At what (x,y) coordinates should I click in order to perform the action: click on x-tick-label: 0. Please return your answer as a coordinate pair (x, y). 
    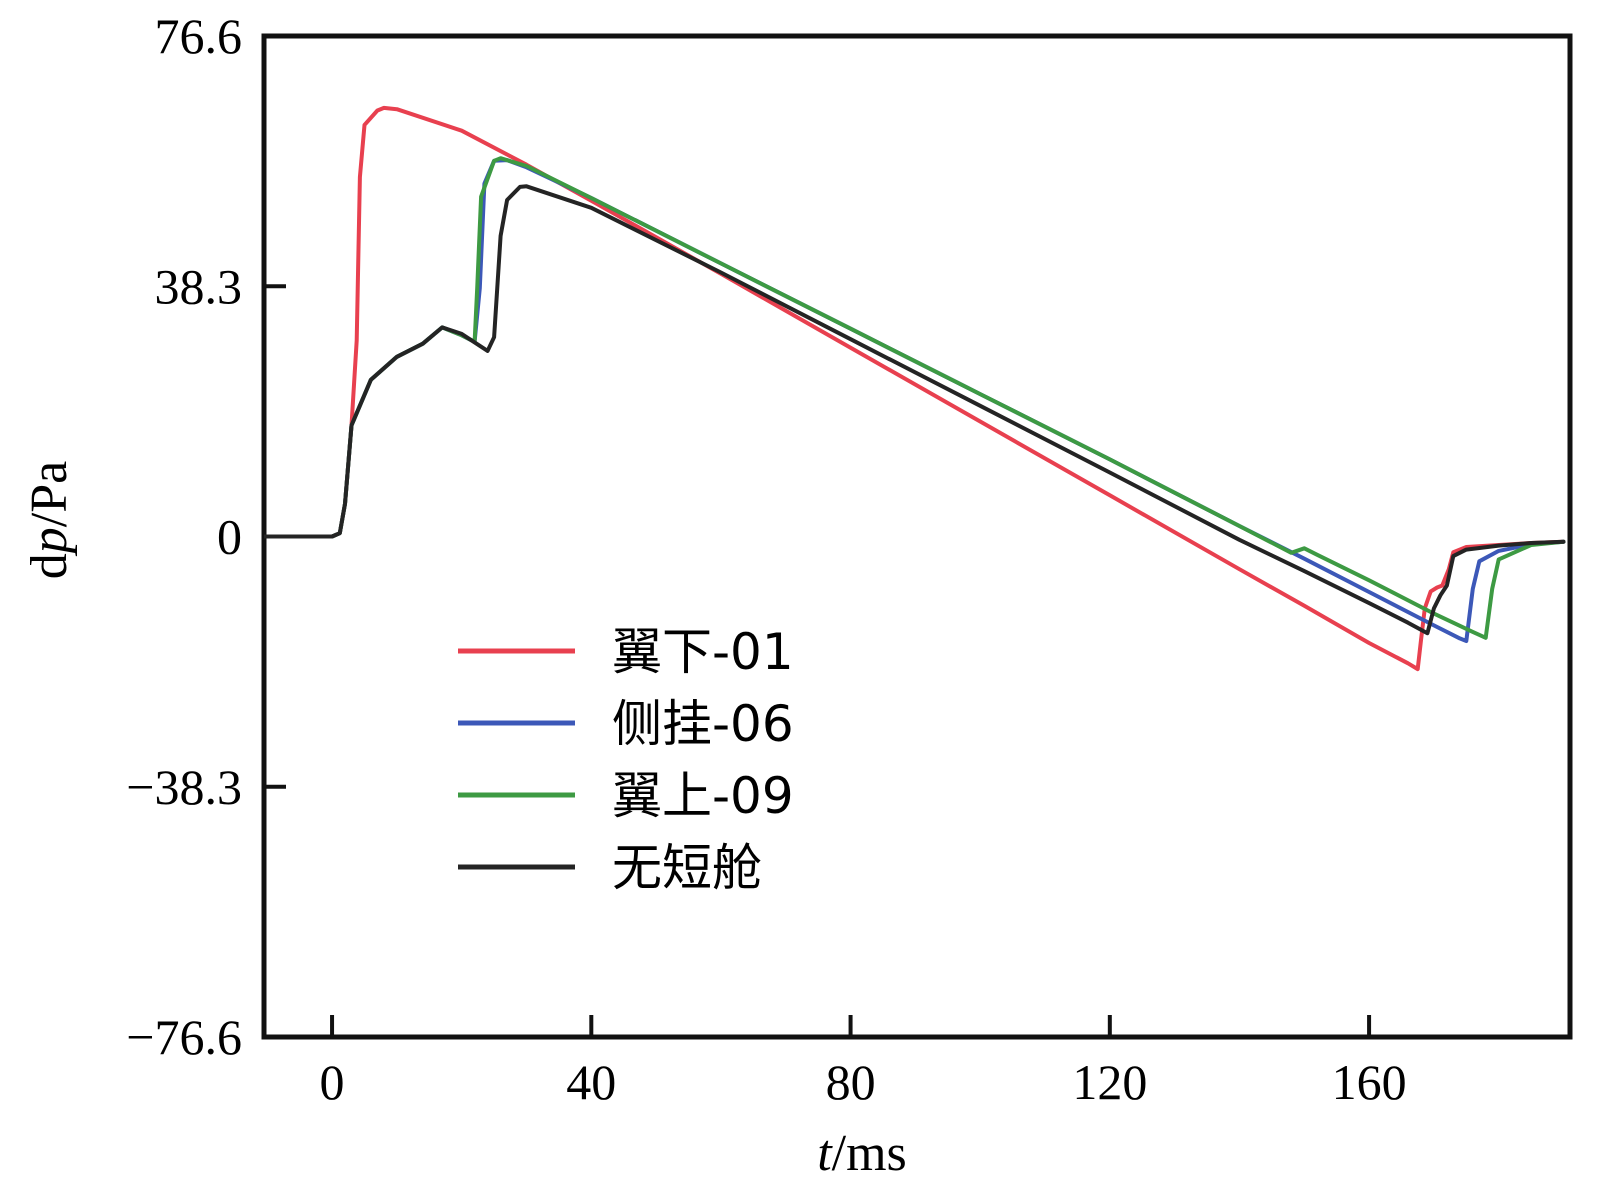
    Looking at the image, I should click on (332, 1082).